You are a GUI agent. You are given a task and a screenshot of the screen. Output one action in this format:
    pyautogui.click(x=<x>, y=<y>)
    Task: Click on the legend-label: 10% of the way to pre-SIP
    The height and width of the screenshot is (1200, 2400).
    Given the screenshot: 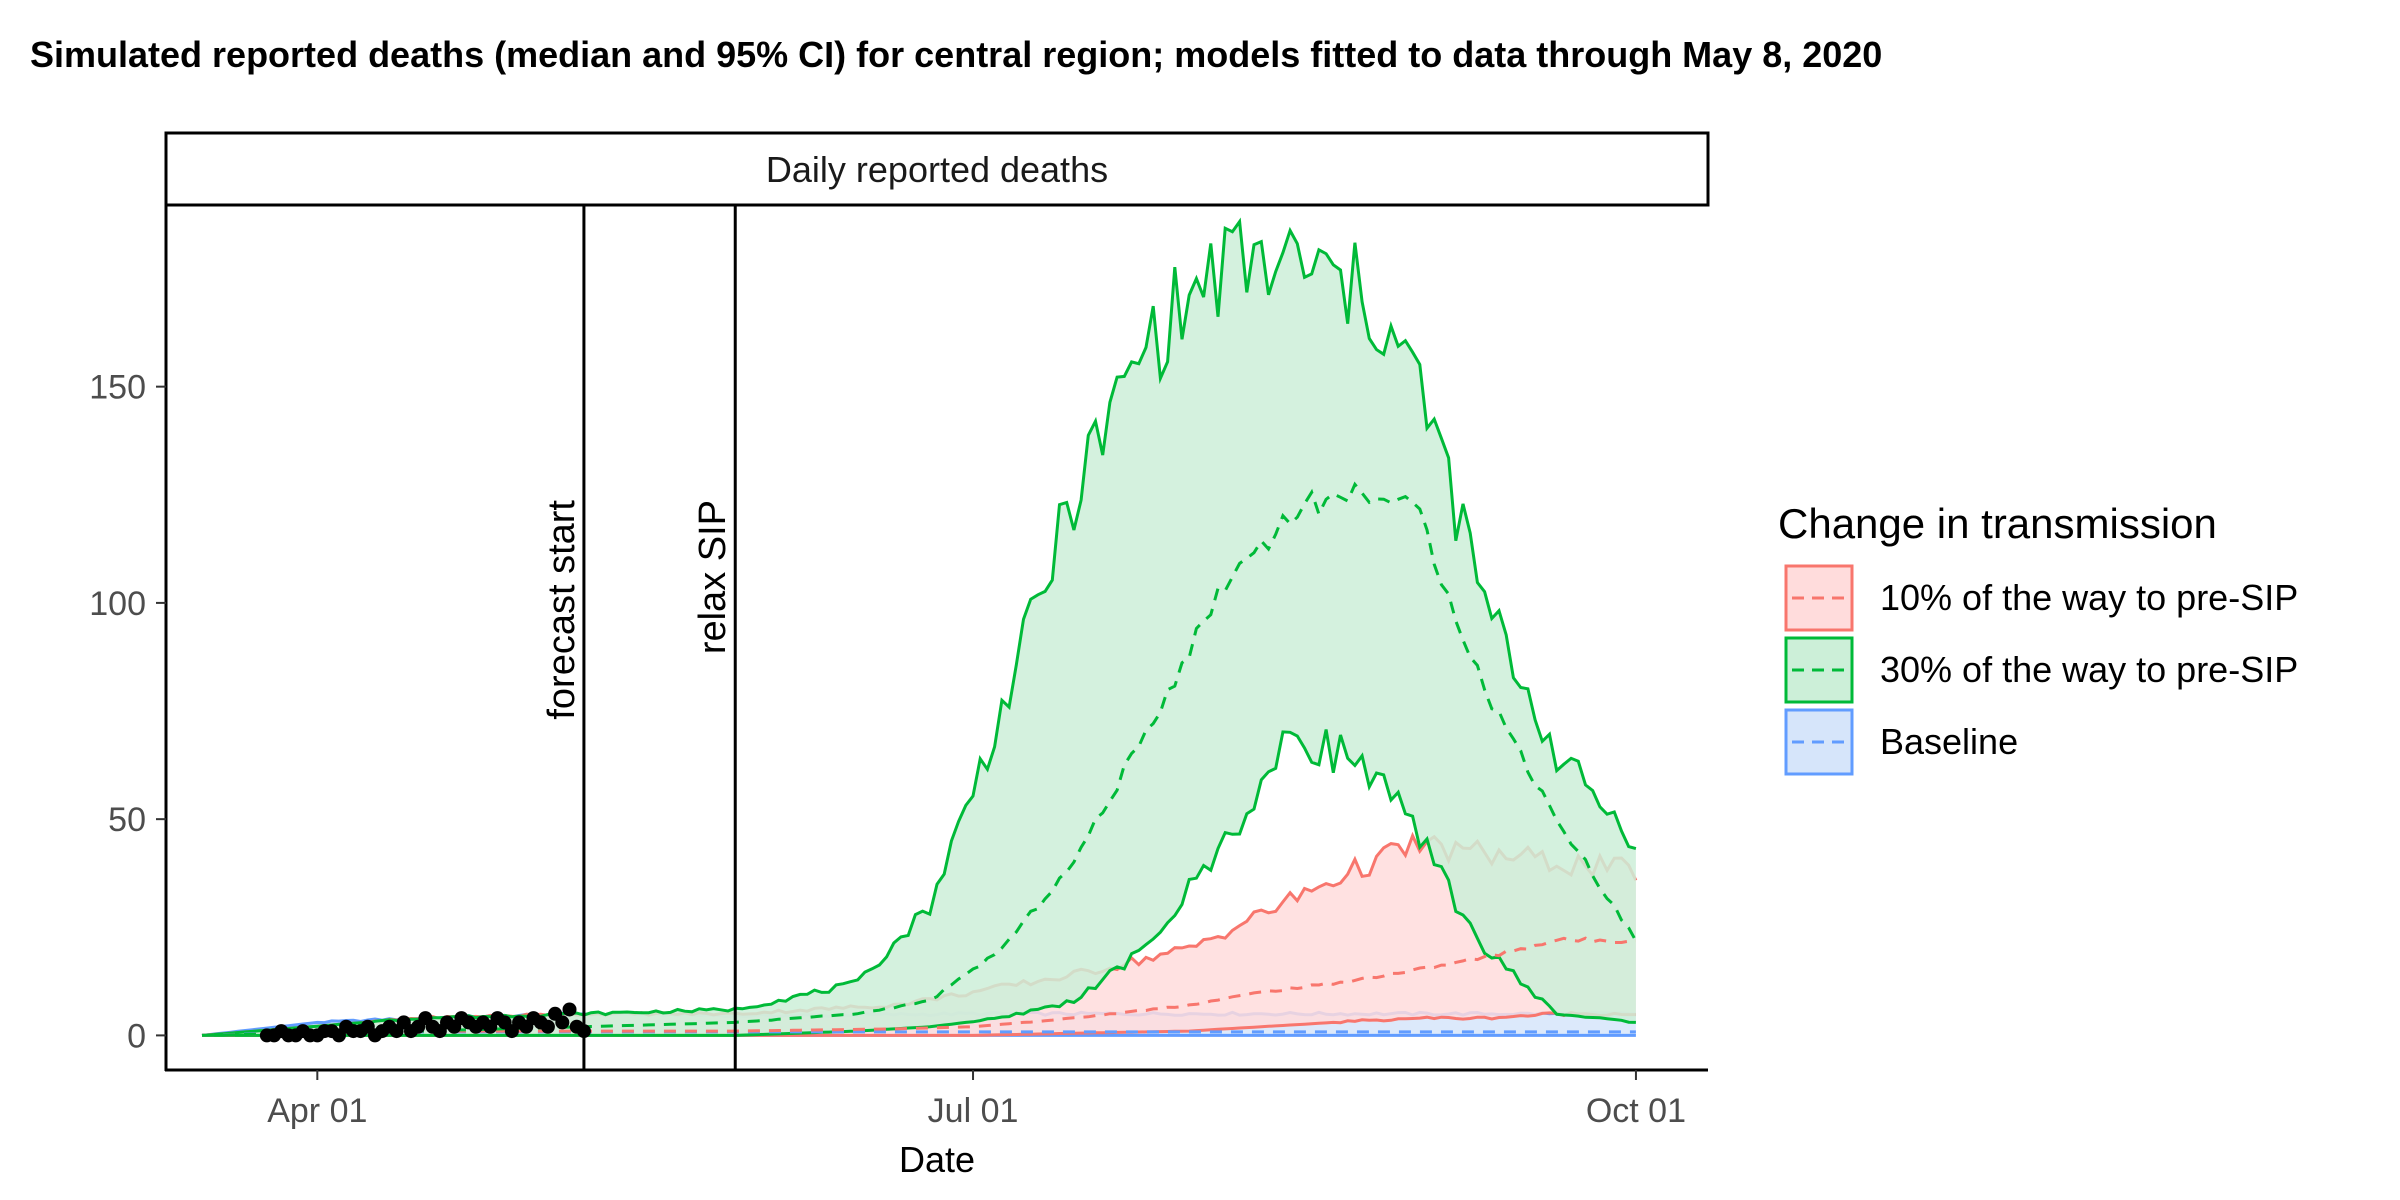 What is the action you would take?
    pyautogui.click(x=2089, y=597)
    